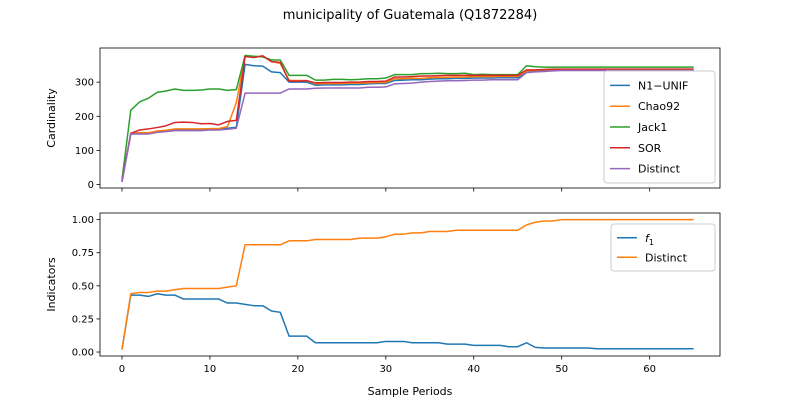 The image size is (800, 400). I want to click on x-tick-label: 0, so click(122, 369).